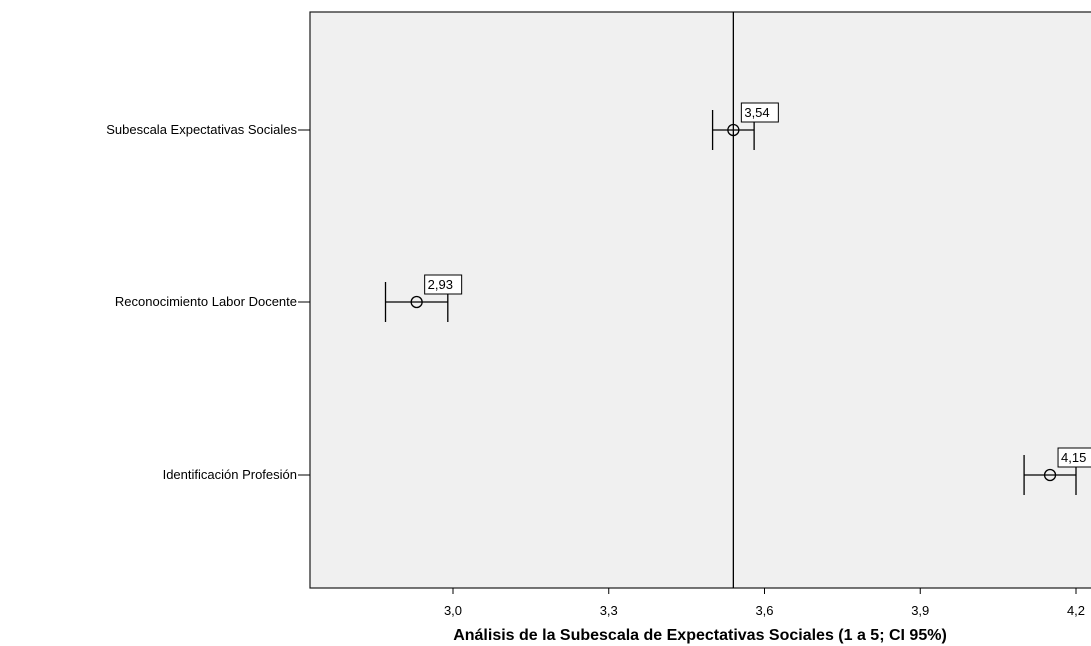 The image size is (1091, 646). What do you see at coordinates (1076, 610) in the screenshot?
I see `x-tick-label: 4,2` at bounding box center [1076, 610].